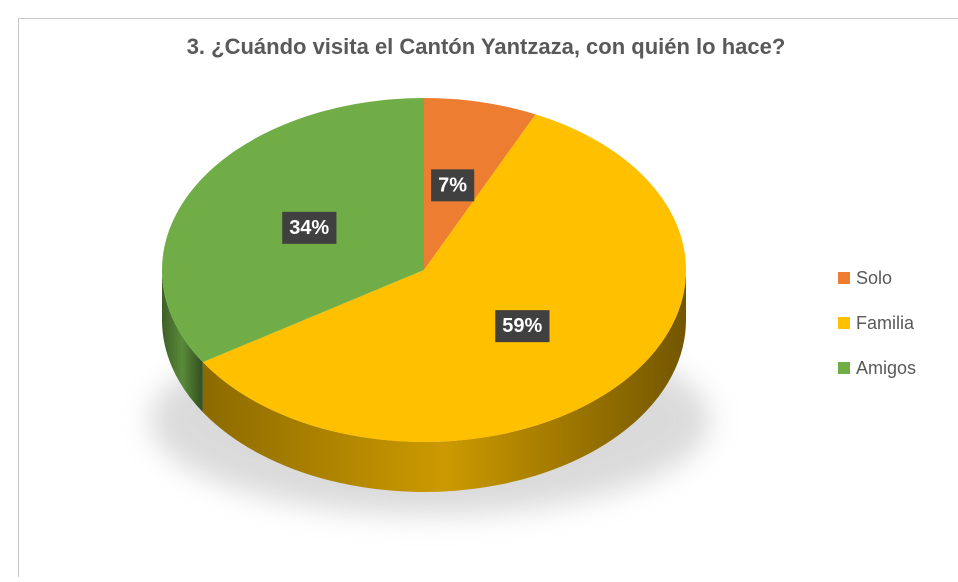 This screenshot has width=958, height=582. Describe the element at coordinates (452, 185) in the screenshot. I see `data-label: 7%` at that location.